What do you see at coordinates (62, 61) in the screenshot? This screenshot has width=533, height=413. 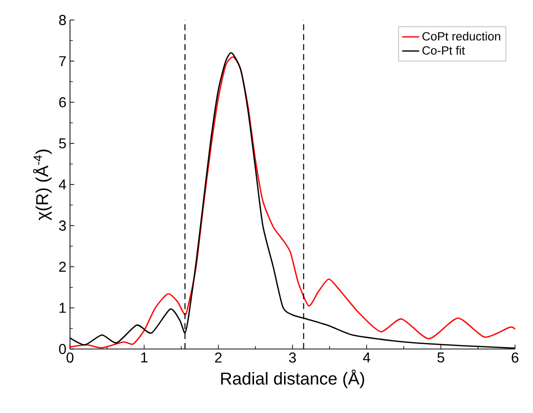 I see `y-tick-label: 7` at bounding box center [62, 61].